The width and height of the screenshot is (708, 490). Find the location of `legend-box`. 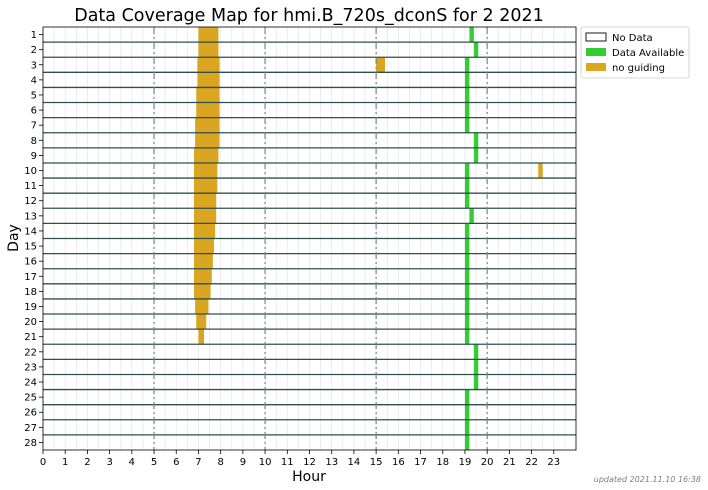

legend-box is located at coordinates (635, 52).